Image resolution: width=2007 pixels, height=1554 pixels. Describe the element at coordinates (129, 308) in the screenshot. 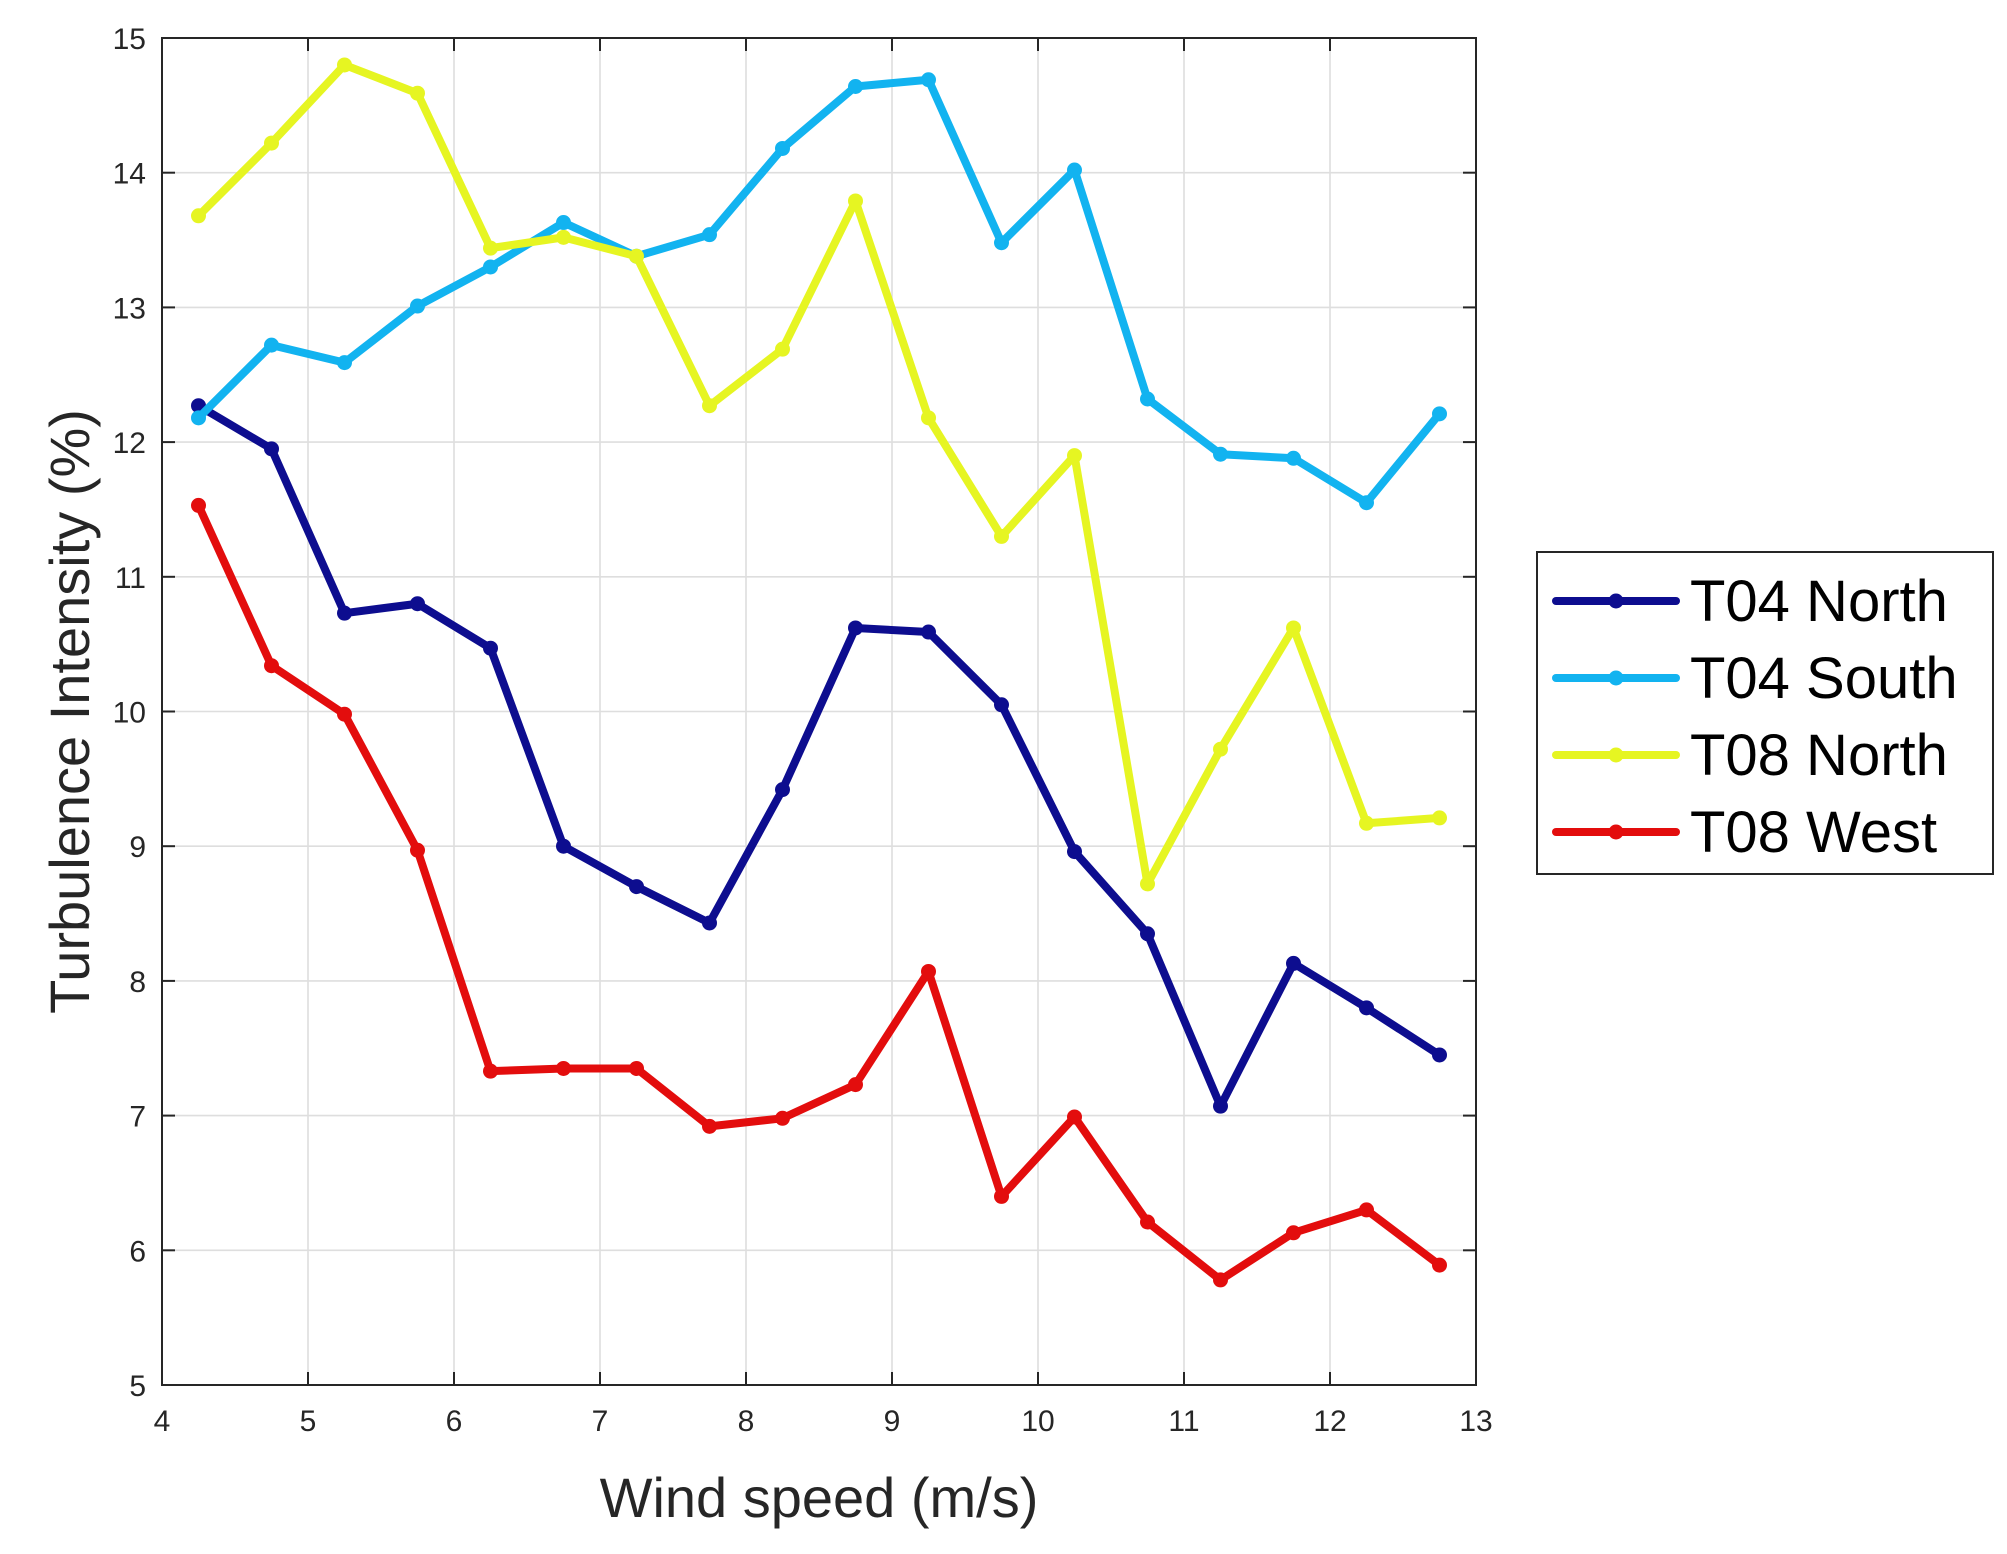

I see `y-tick-label: 13` at that location.